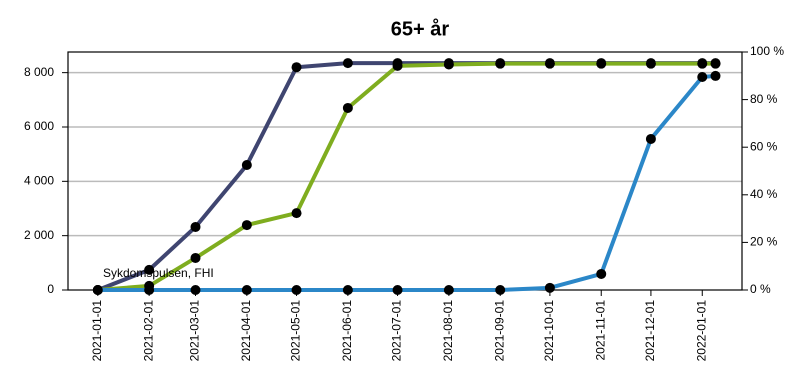  I want to click on x-tick-label: 2021-05-01, so click(296, 331).